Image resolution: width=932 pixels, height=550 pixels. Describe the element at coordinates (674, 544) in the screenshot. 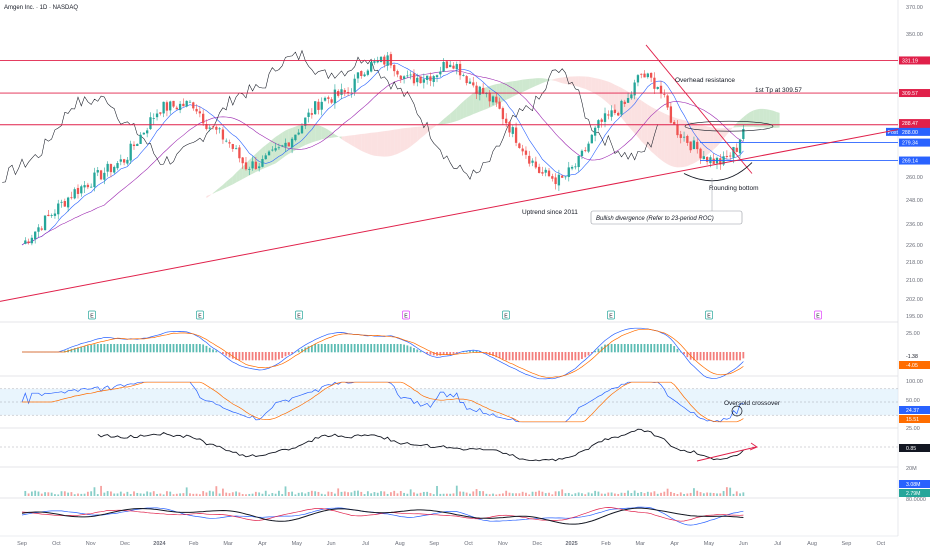

I see `x-tick-label: Apr` at that location.